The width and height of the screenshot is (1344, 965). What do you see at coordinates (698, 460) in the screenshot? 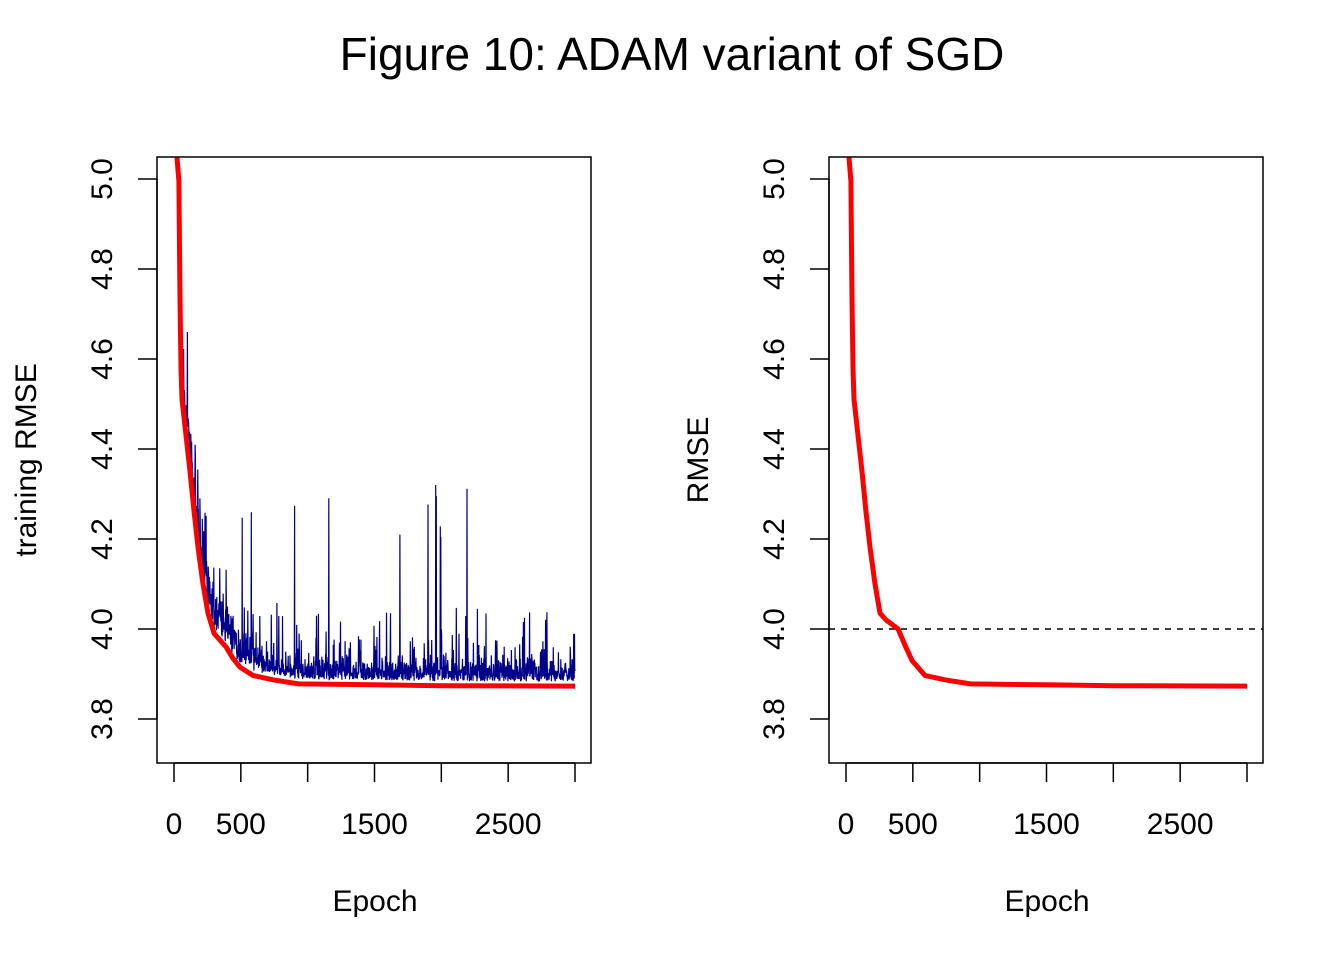
I see `y-axis-label: RMSE` at bounding box center [698, 460].